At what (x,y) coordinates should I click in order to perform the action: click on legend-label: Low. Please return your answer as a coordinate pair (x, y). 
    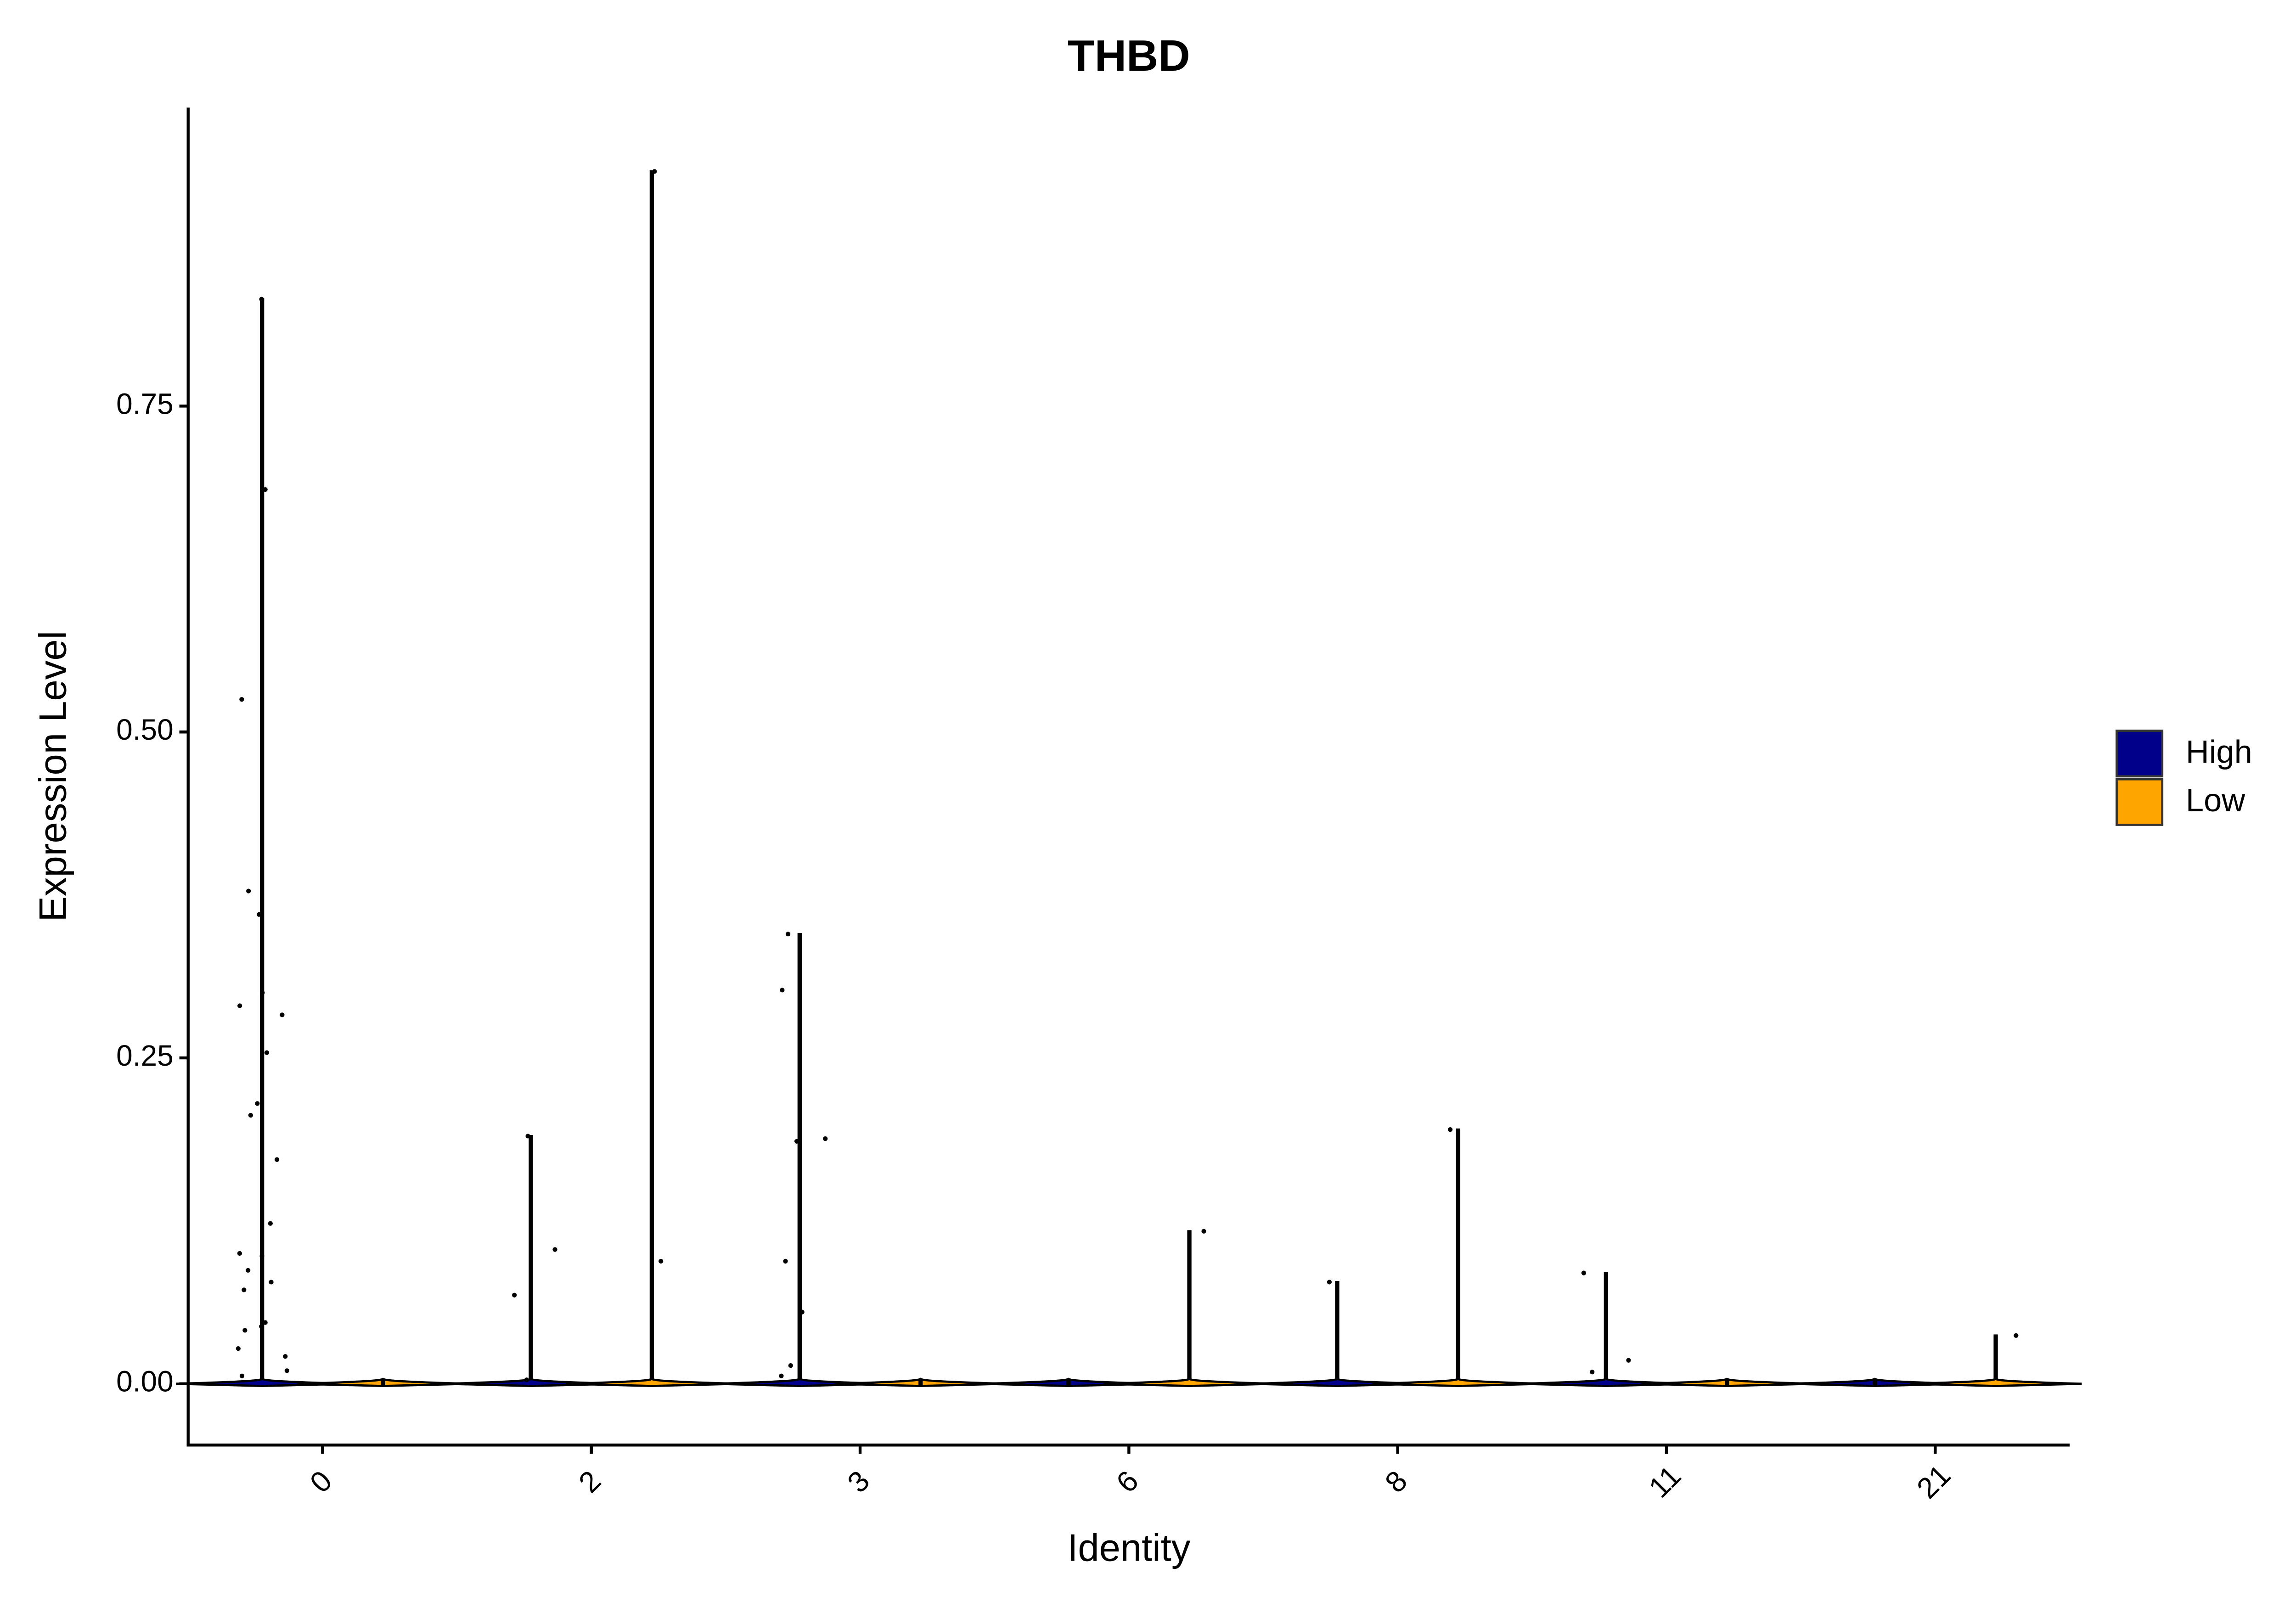
    Looking at the image, I should click on (2215, 800).